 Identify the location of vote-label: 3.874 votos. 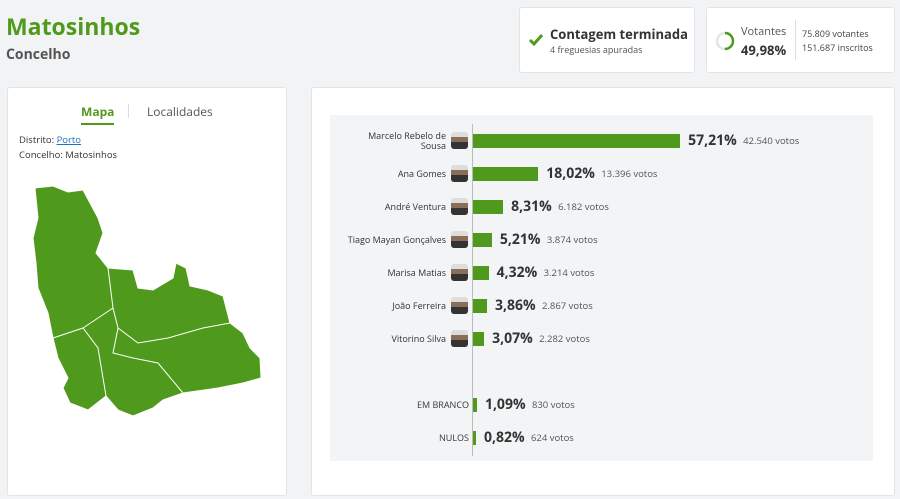
(572, 239).